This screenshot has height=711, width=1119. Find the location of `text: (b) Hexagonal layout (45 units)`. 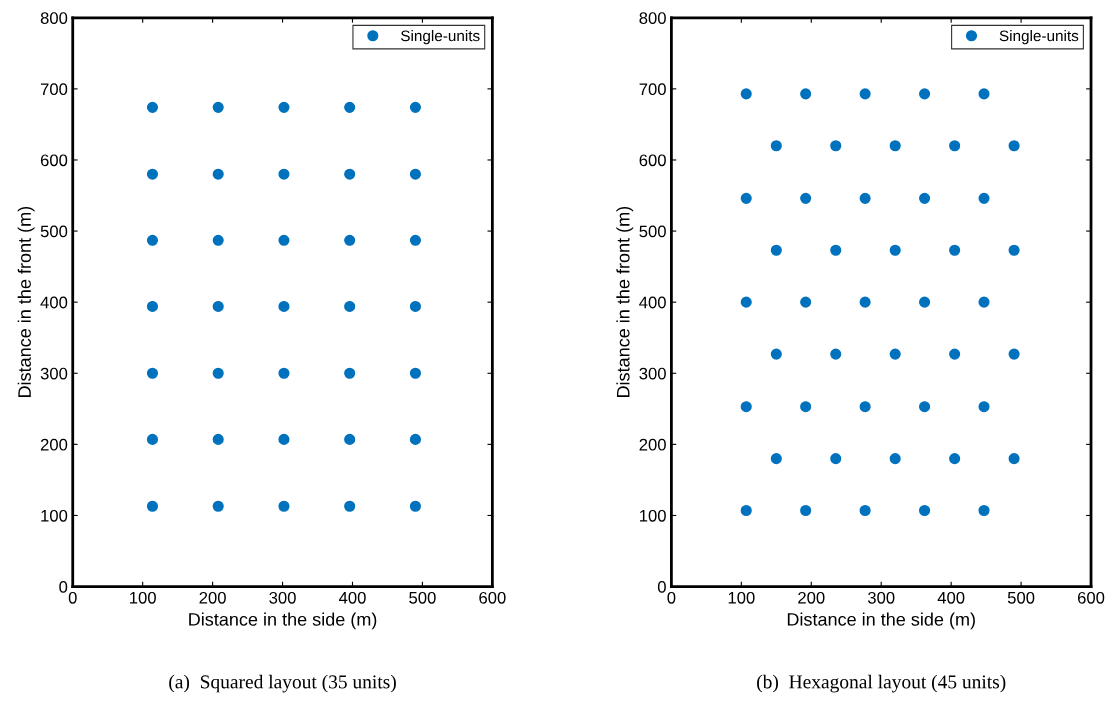

text: (b) Hexagonal layout (45 units) is located at coordinates (881, 683).